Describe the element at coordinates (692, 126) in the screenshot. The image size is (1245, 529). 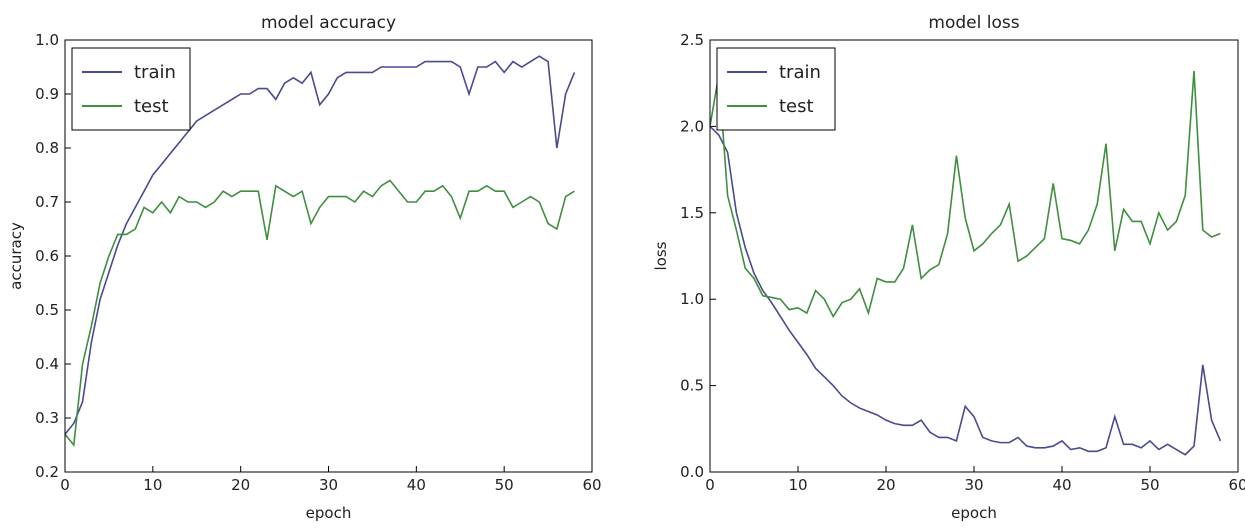
I see `y-tick-label: 2.0` at that location.